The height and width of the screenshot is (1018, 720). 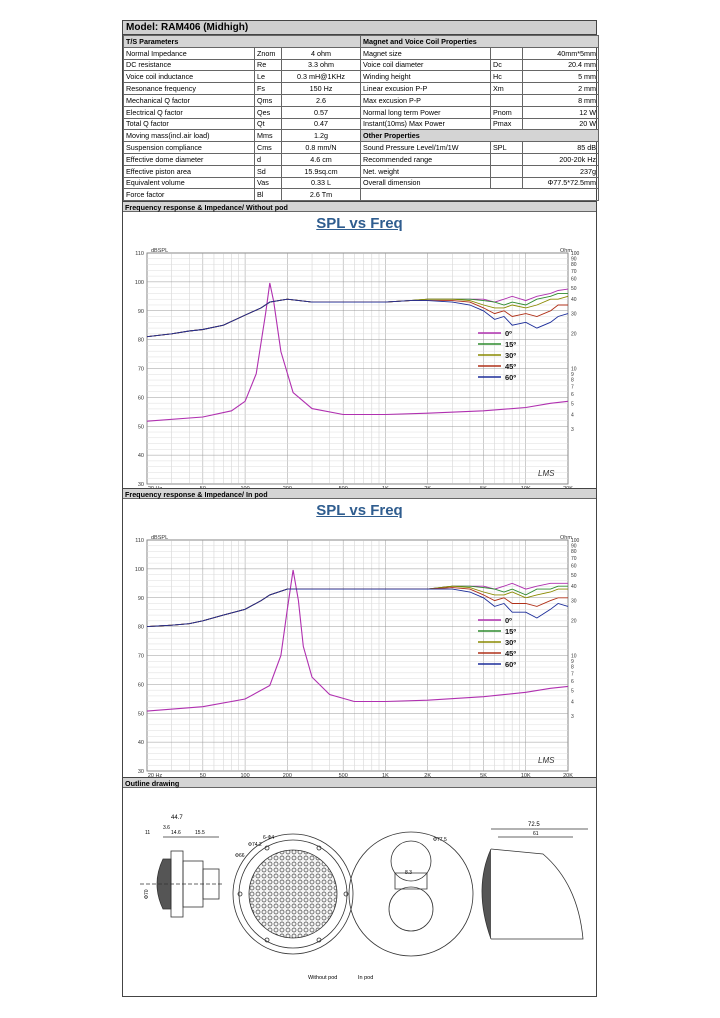 What do you see at coordinates (507, 77) in the screenshot?
I see `prop-symbol: Hc` at bounding box center [507, 77].